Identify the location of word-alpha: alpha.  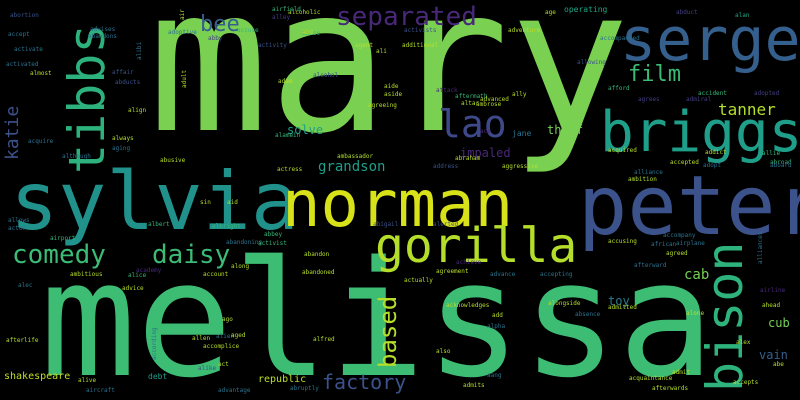
(496, 326).